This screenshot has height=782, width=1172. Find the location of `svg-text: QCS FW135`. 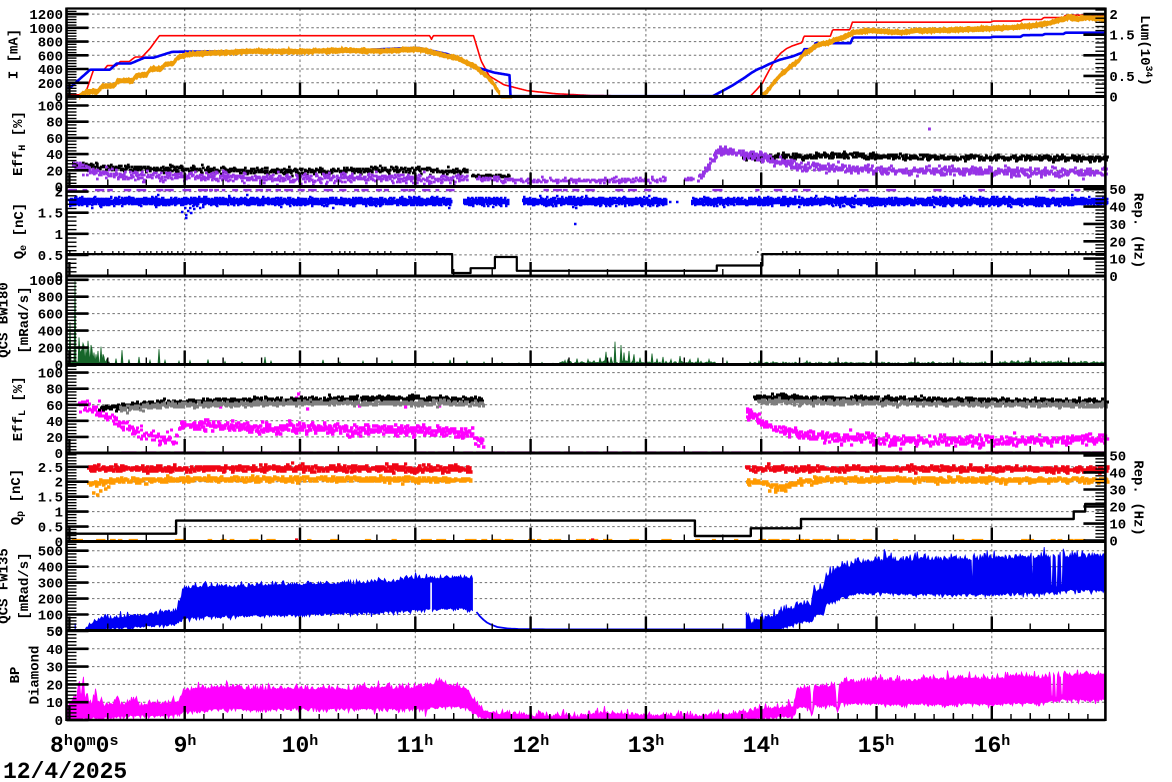

svg-text: QCS FW135 is located at coordinates (6, 586).